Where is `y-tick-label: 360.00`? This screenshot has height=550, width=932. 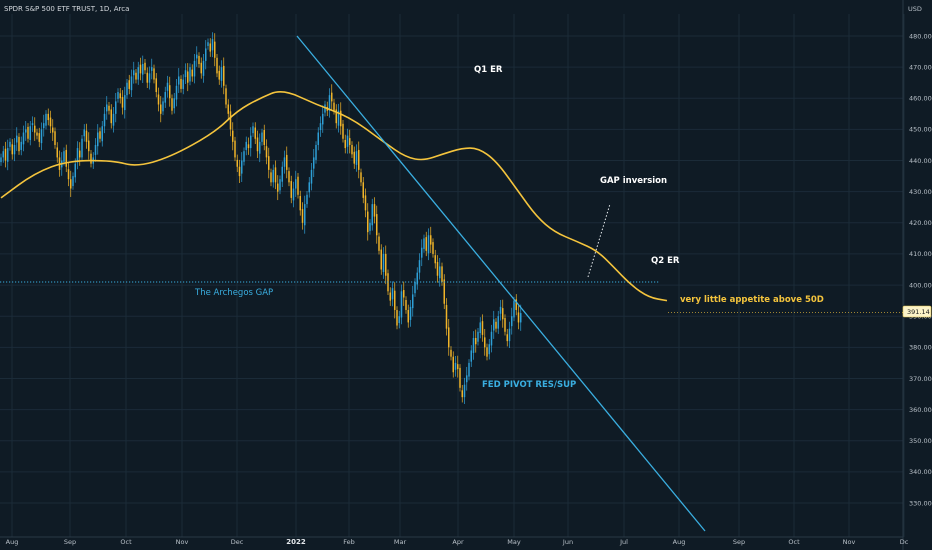 y-tick-label: 360.00 is located at coordinates (920, 410).